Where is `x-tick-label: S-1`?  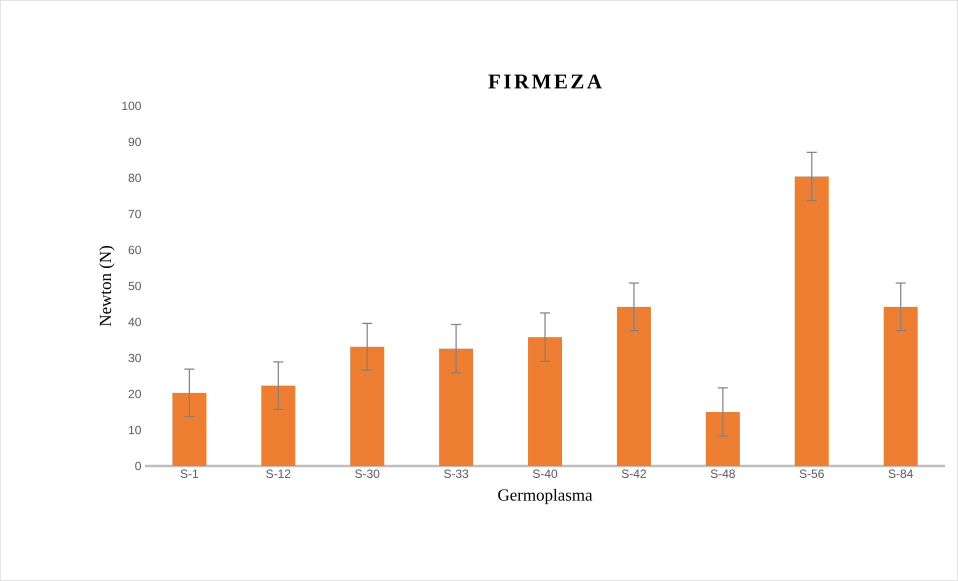
x-tick-label: S-1 is located at coordinates (189, 474).